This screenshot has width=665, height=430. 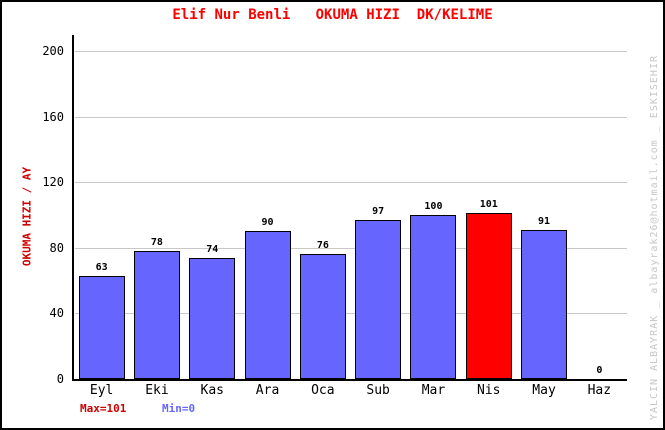 I want to click on x-tick-label: Eki, so click(x=157, y=390).